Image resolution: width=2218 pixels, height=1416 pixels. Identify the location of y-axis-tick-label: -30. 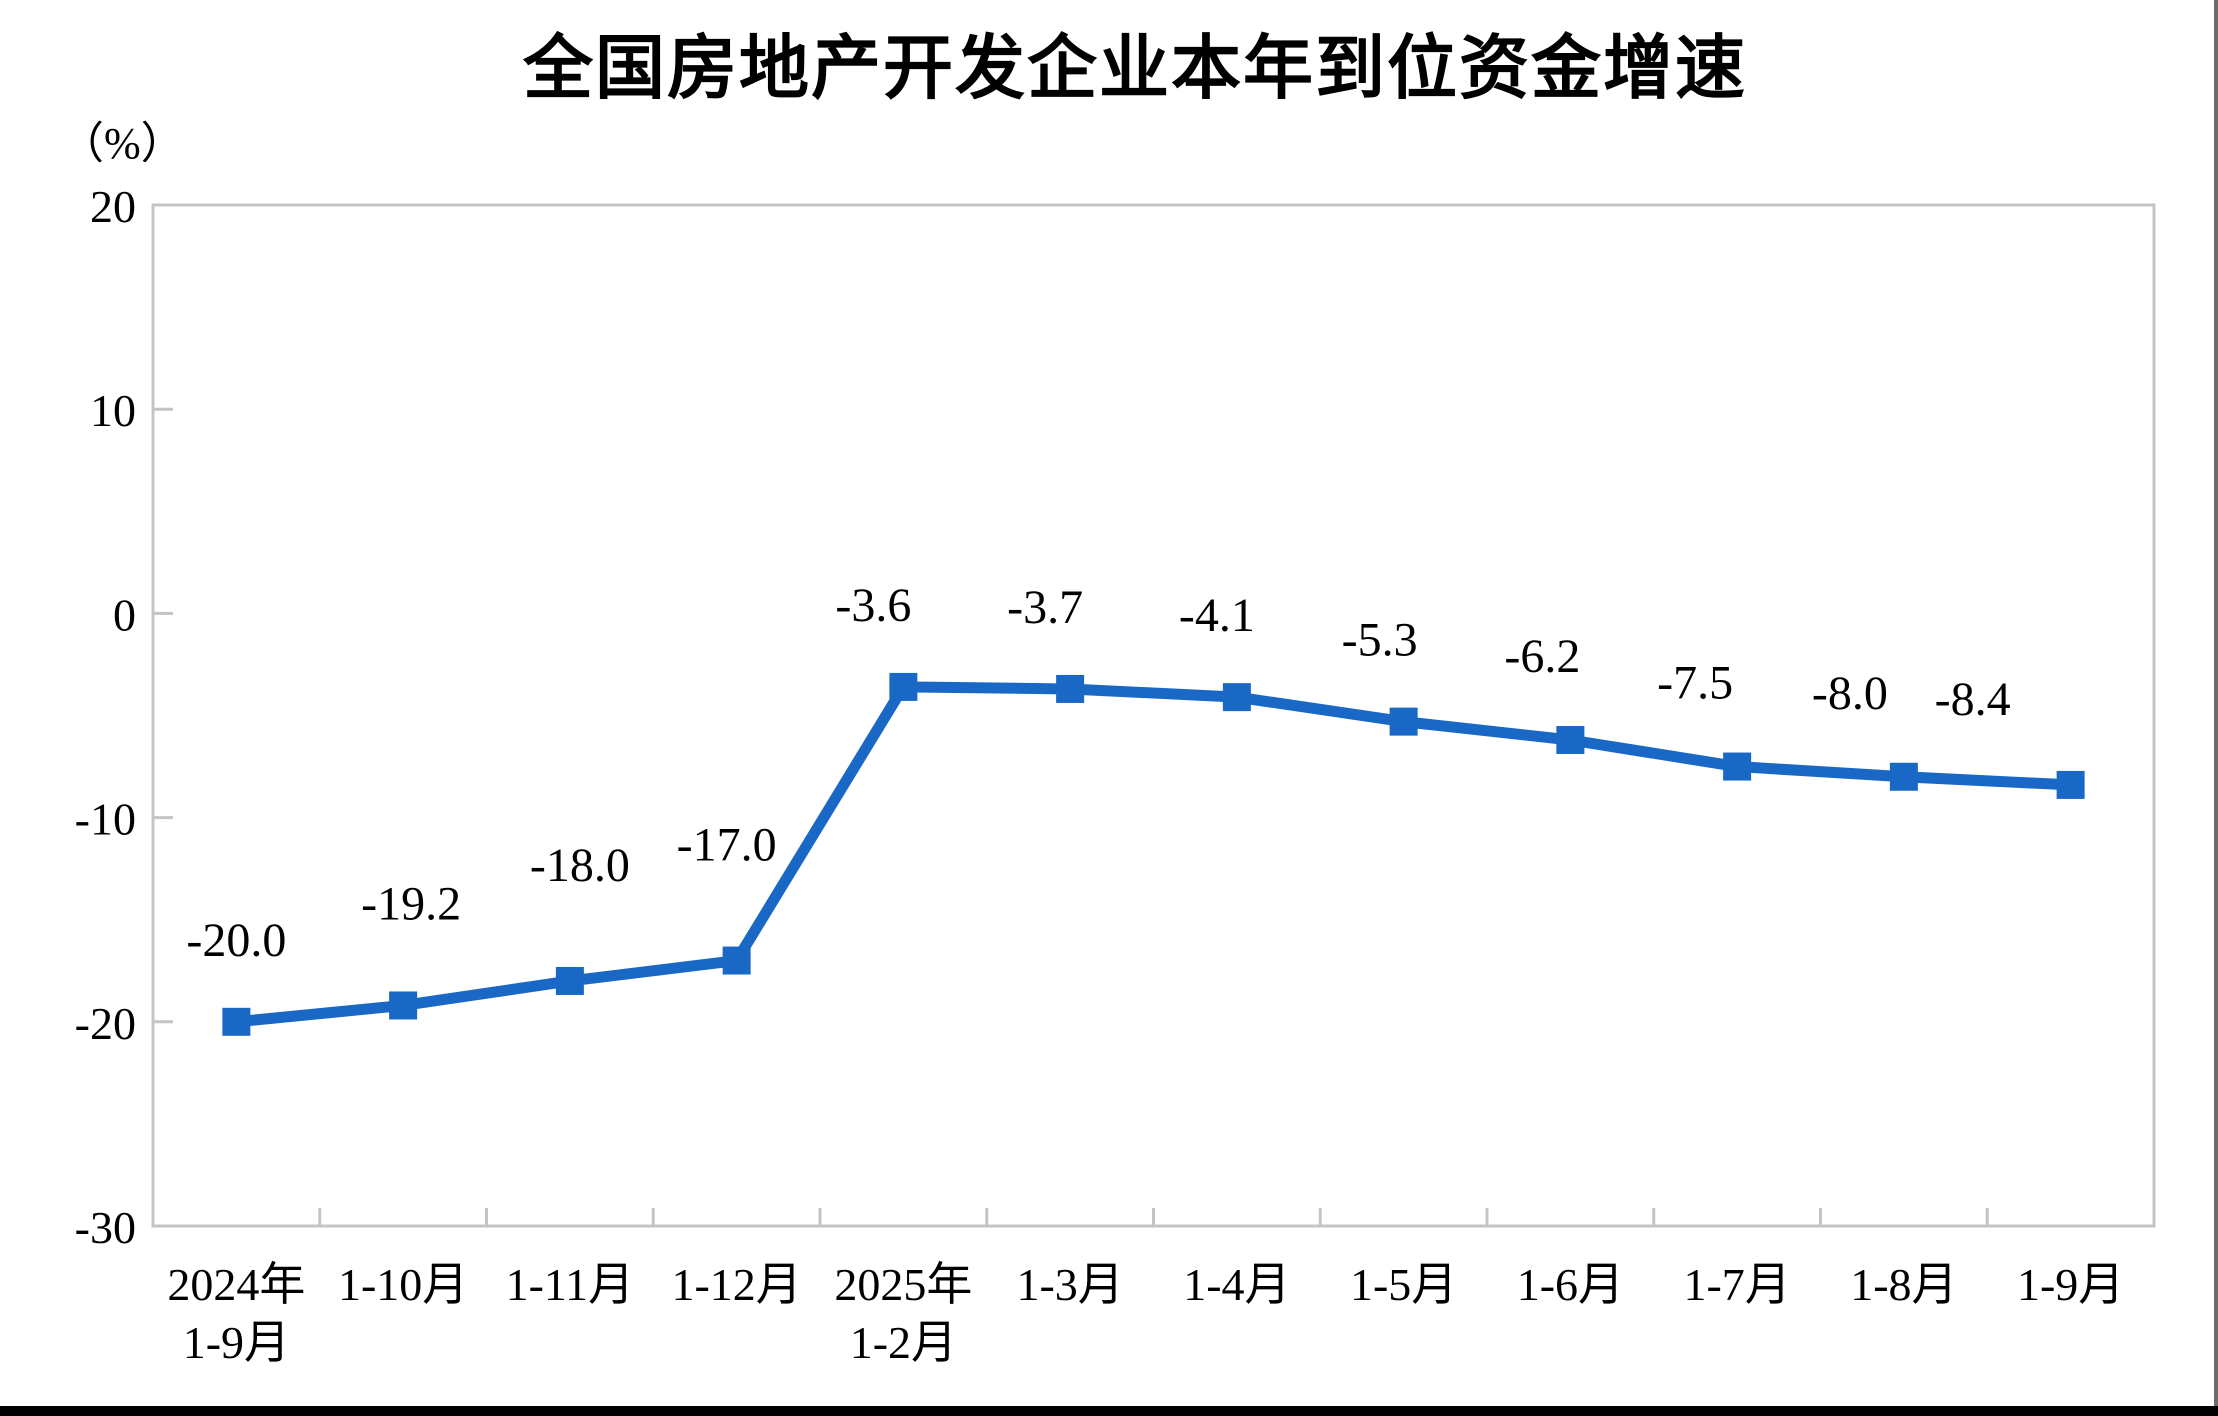
(105, 1227).